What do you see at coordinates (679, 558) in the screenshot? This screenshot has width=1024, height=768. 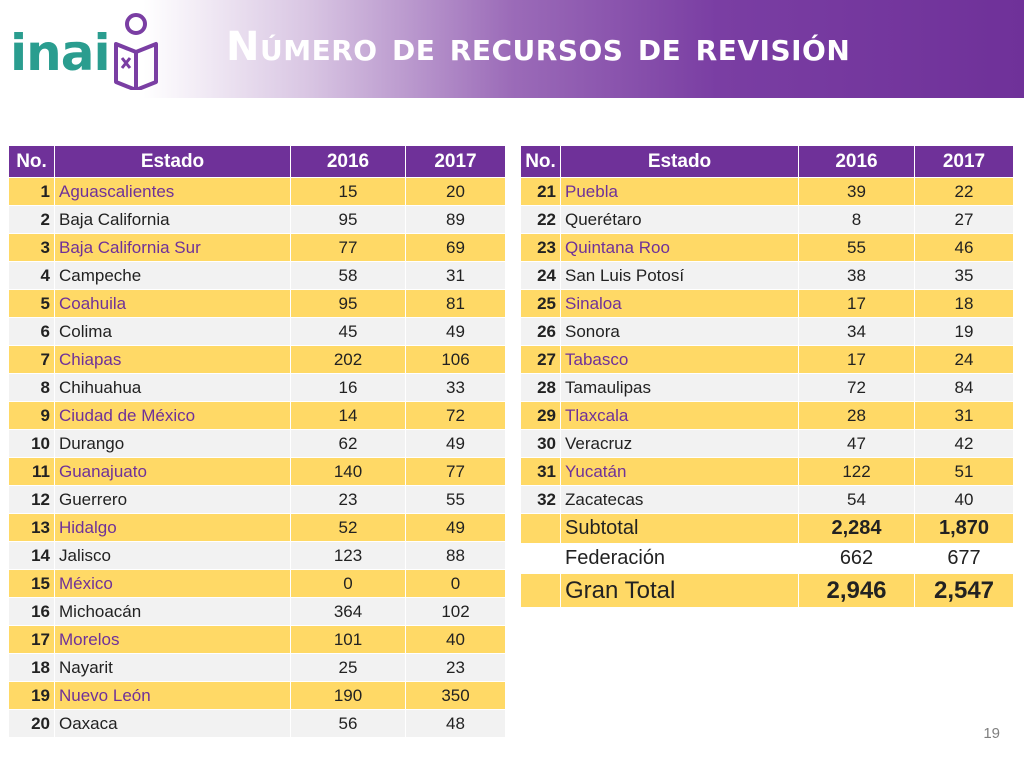 I see `federacion-label: Federación` at bounding box center [679, 558].